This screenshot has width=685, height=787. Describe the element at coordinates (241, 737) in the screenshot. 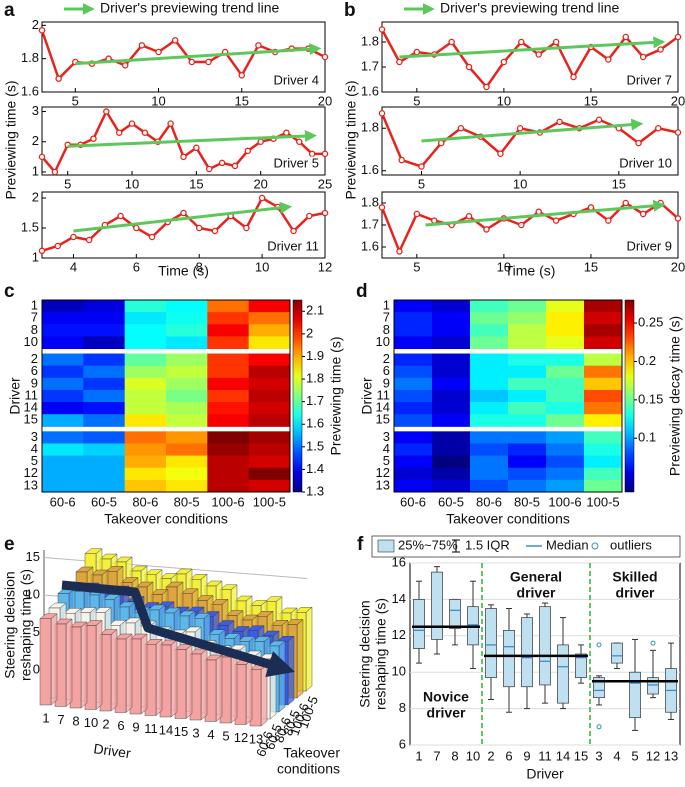

I see `x-tick-label: 12` at that location.